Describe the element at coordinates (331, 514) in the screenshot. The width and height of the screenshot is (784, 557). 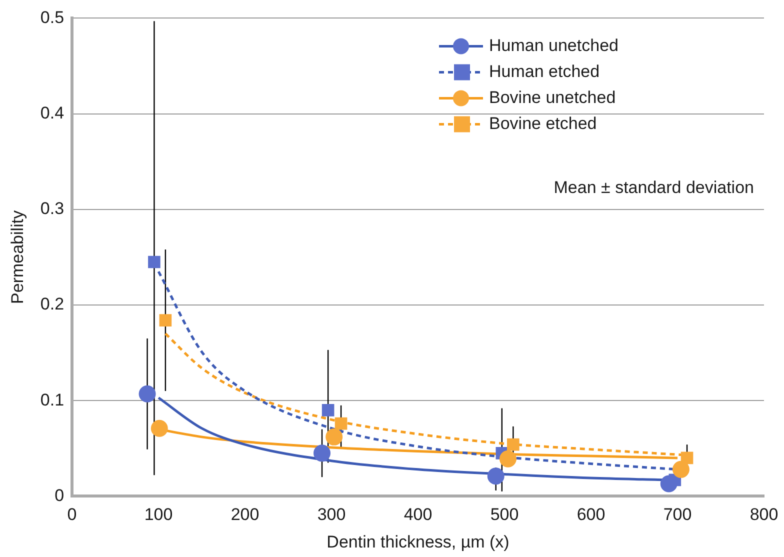
I see `x-tick-label: 300` at that location.